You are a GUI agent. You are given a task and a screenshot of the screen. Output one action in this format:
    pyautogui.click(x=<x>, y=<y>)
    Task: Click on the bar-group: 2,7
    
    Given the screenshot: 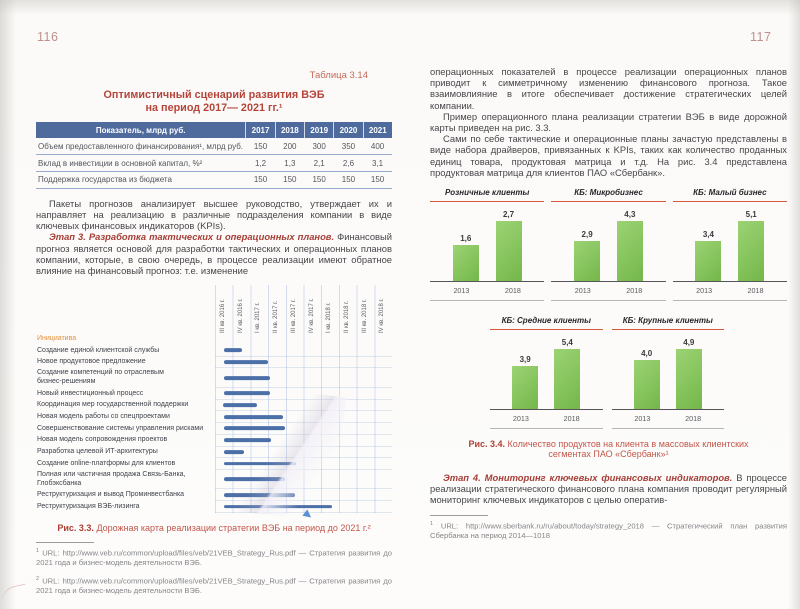 What is the action you would take?
    pyautogui.click(x=508, y=246)
    